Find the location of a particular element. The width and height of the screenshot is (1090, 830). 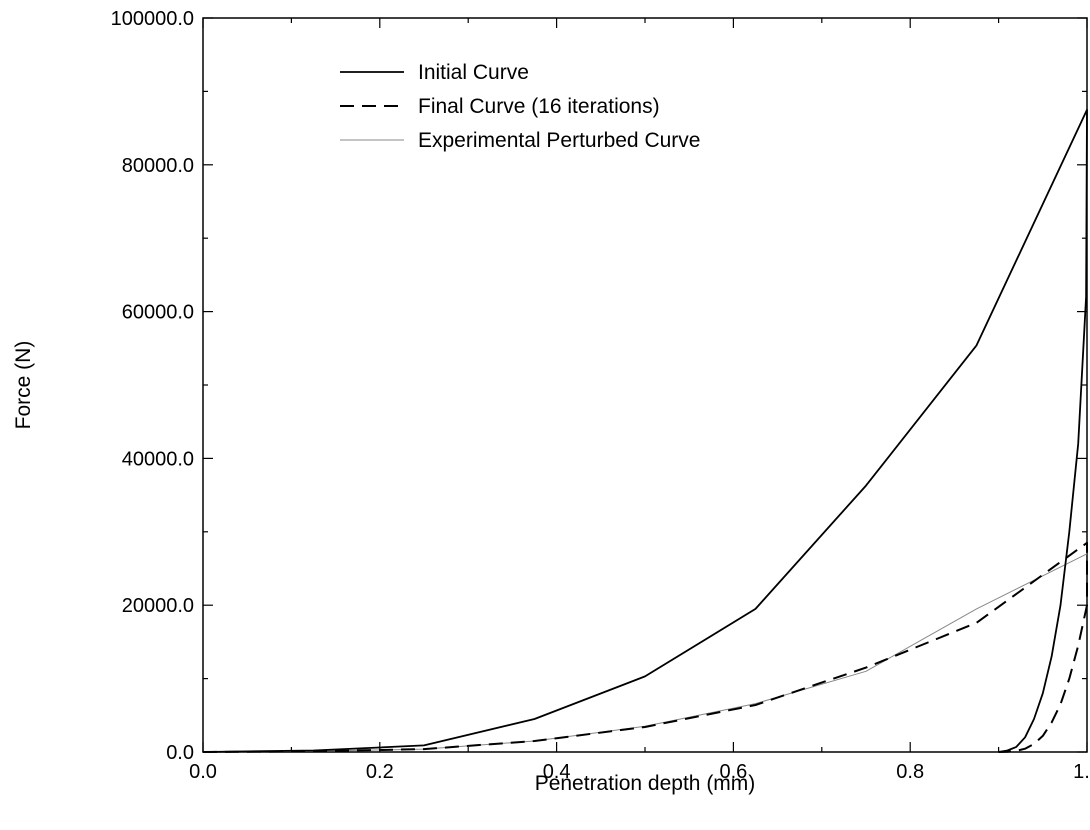

x-tick-label: 0.6 is located at coordinates (733, 772).